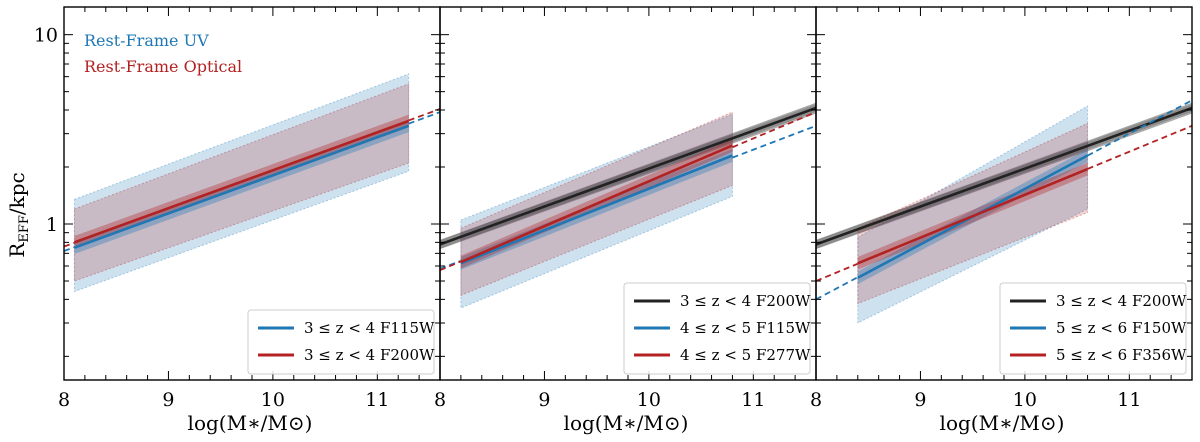 The height and width of the screenshot is (442, 1200). What do you see at coordinates (46, 36) in the screenshot?
I see `y-tick-label: 10` at bounding box center [46, 36].